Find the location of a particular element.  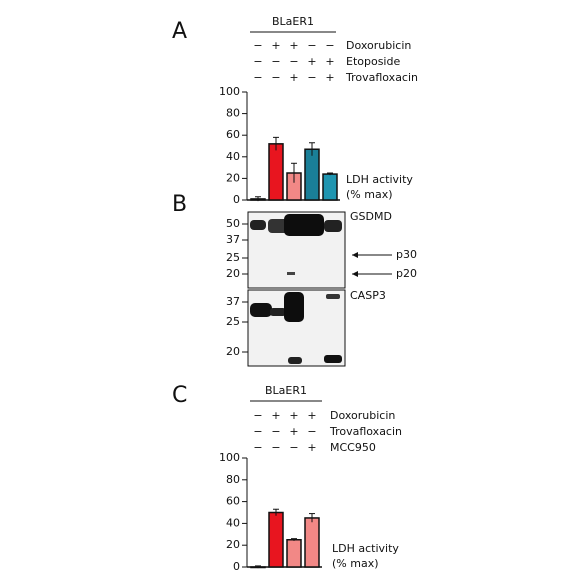

blot-target: GSDMD is located at coordinates (371, 216).